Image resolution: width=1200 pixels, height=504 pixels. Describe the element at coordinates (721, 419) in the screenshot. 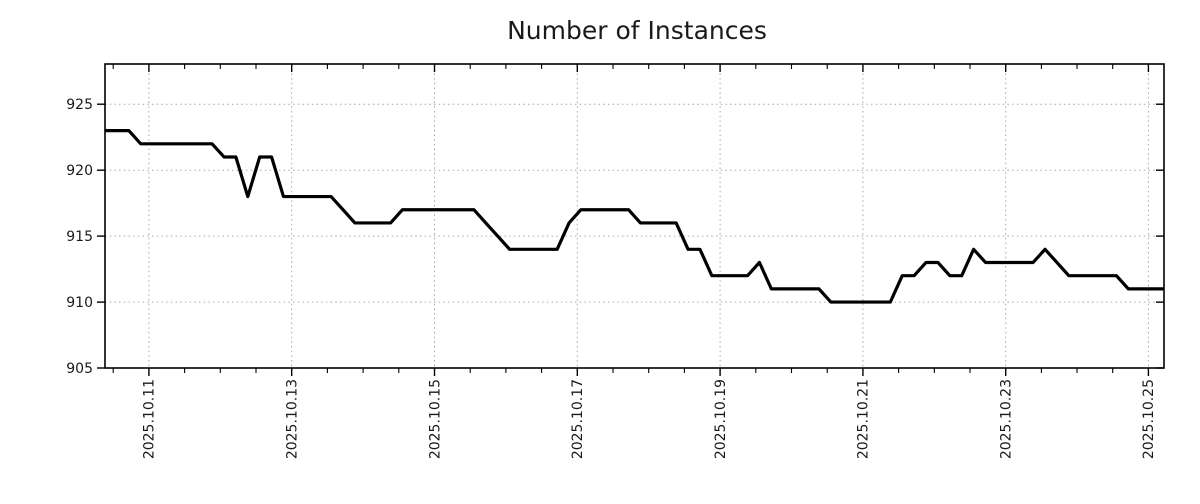

I see `x-tick-label: 2025.10.19` at that location.